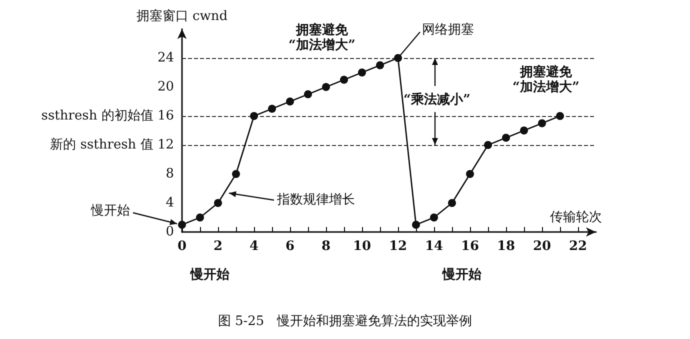 The height and width of the screenshot is (339, 690). I want to click on x-tick-label: 0, so click(182, 246).